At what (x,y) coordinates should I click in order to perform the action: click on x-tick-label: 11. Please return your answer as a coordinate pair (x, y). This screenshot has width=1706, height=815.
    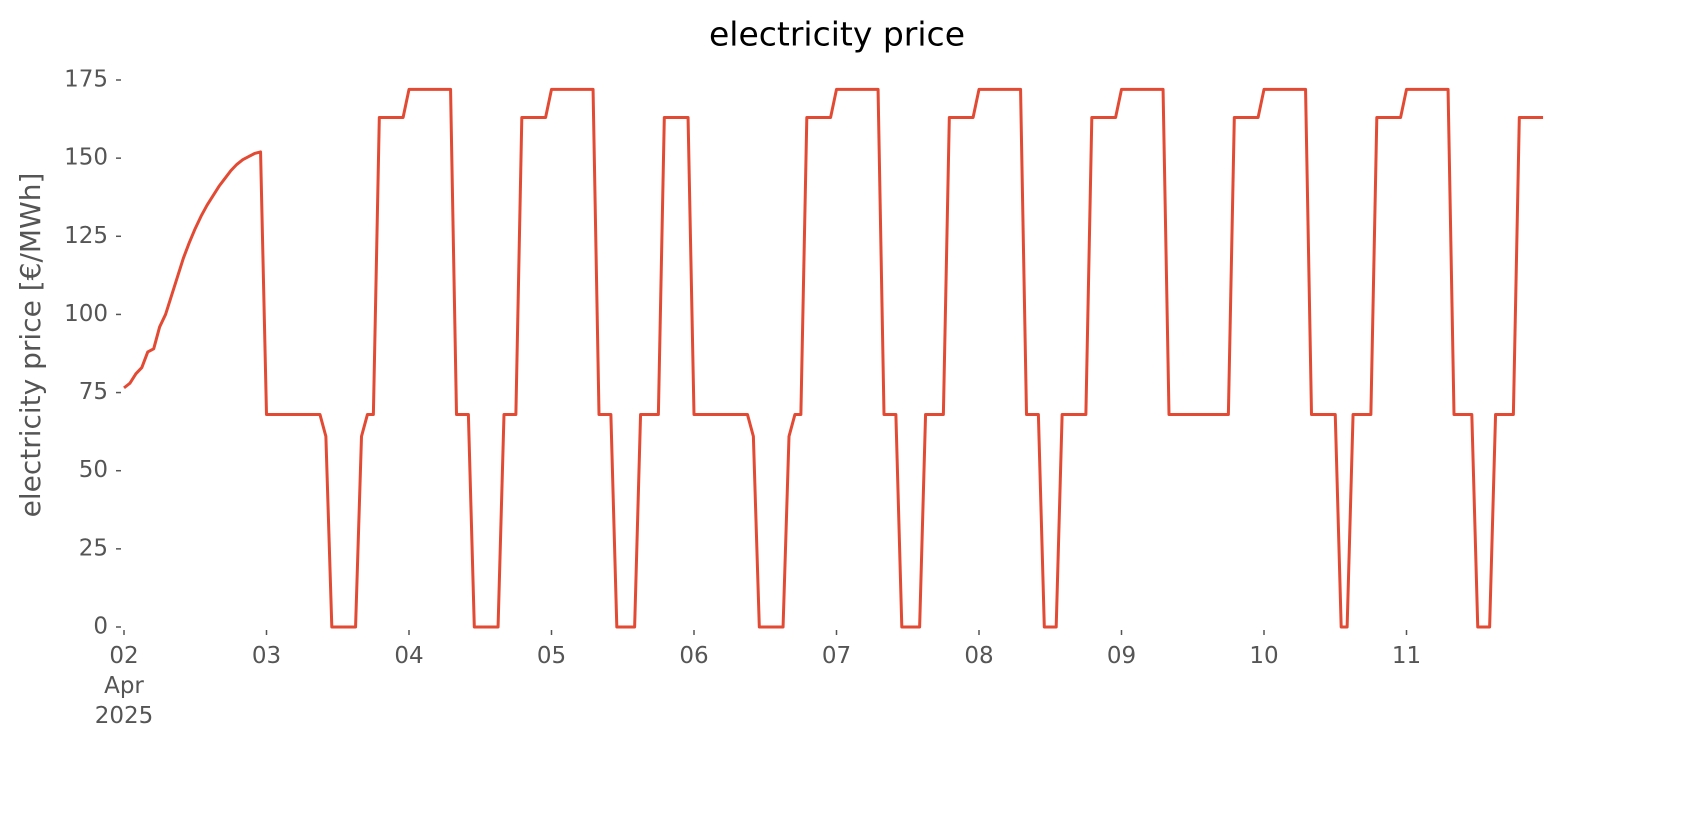
    Looking at the image, I should click on (1406, 656).